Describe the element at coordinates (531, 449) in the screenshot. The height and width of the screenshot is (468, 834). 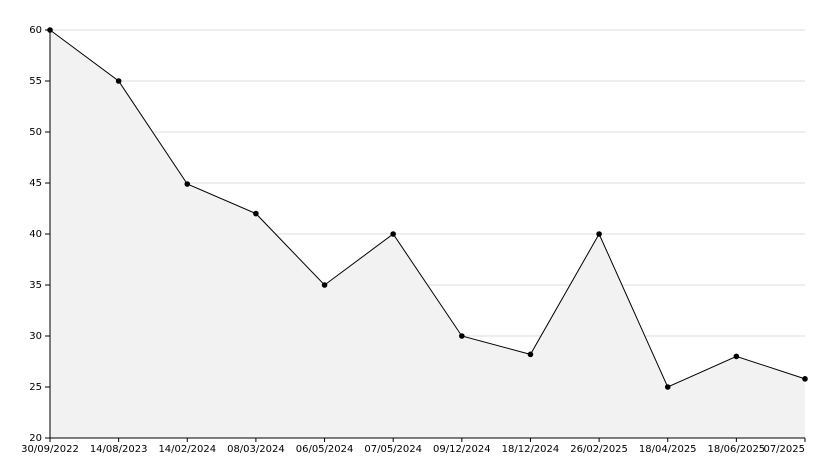
I see `x-tick-label: 18/12/2024` at that location.